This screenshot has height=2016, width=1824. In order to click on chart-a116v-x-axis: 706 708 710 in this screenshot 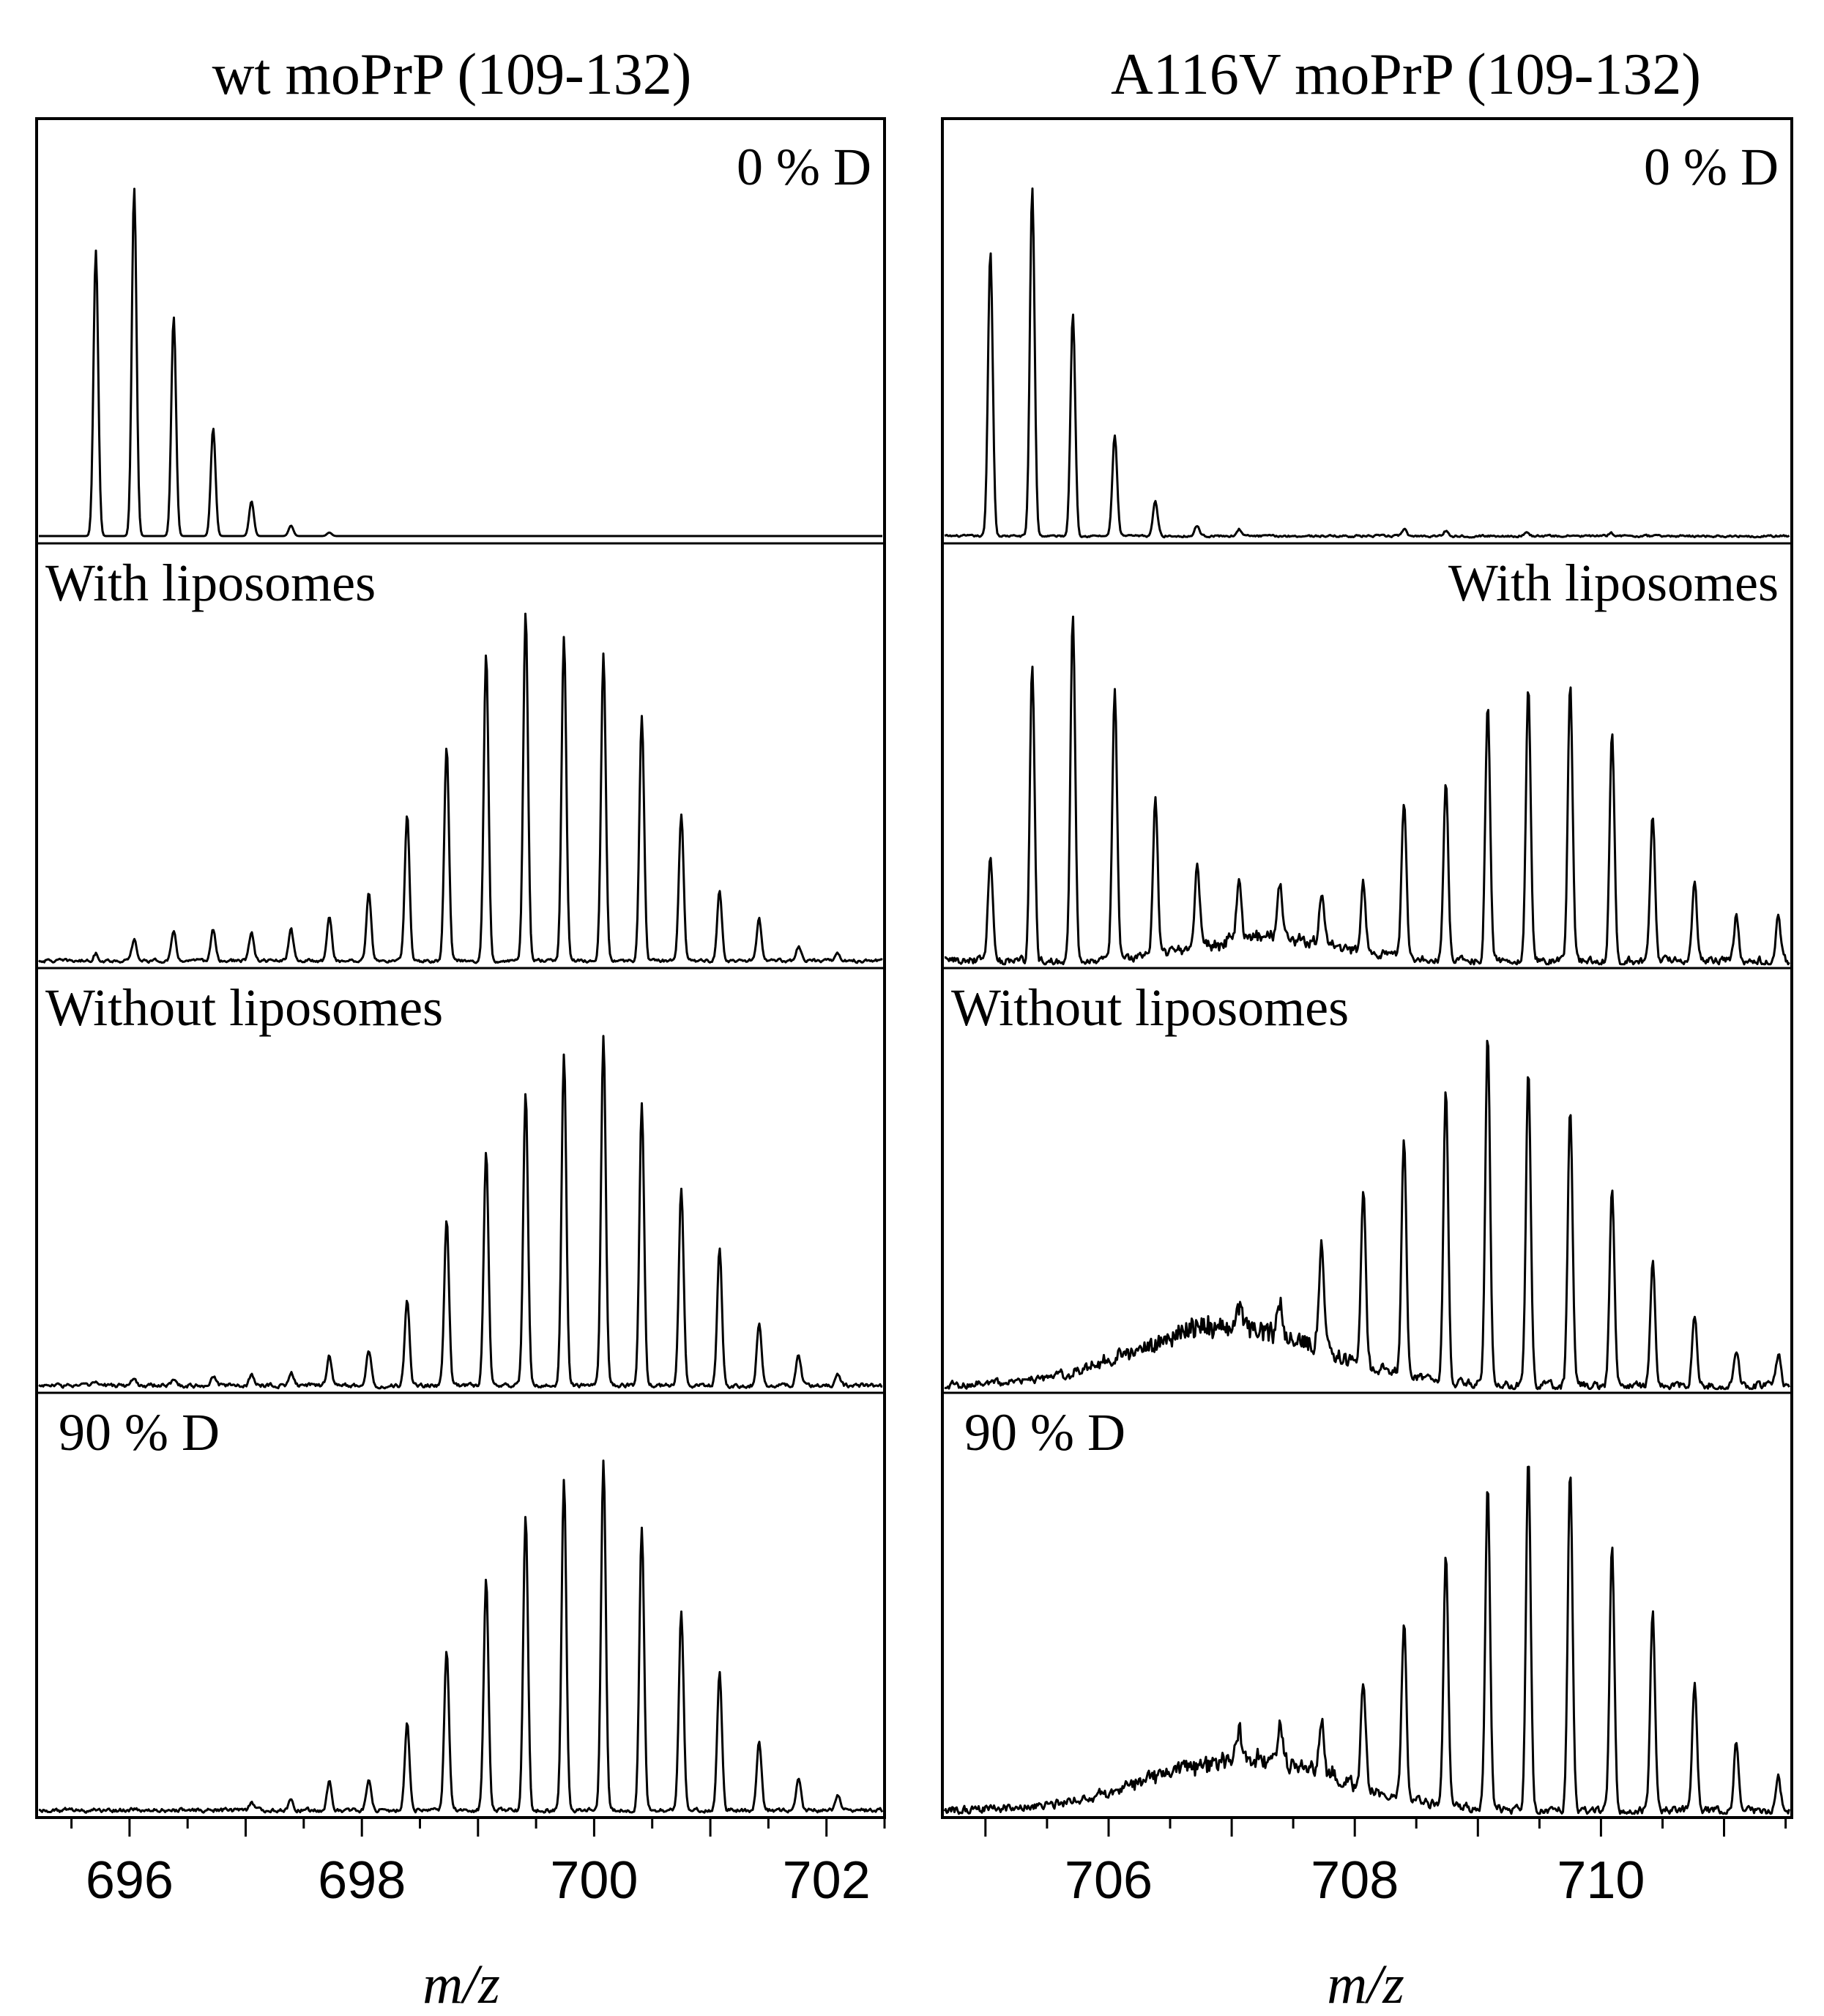, I will do `click(1385, 1864)`.